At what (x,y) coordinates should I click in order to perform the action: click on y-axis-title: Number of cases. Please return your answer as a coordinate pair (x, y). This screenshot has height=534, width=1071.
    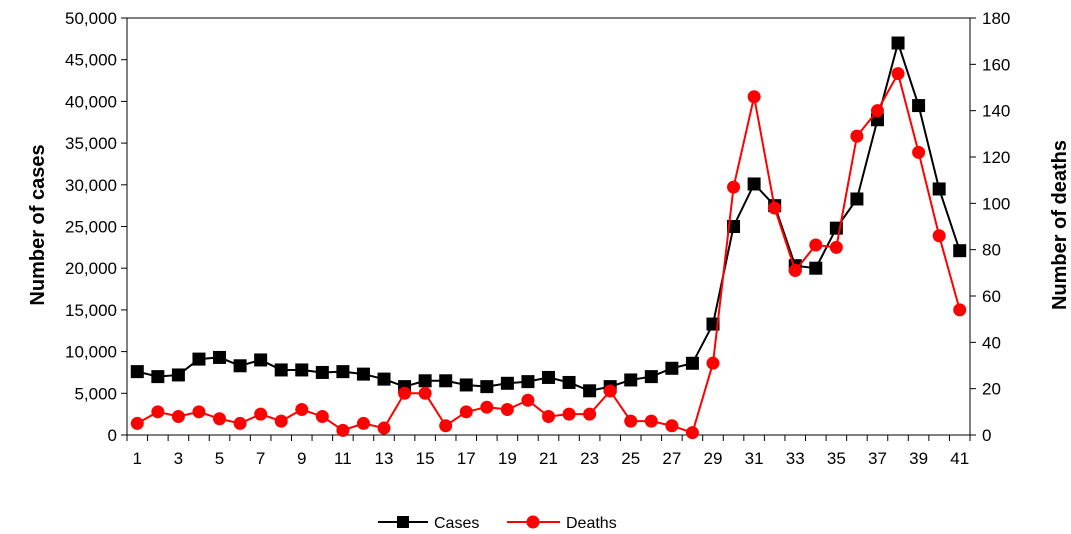
    Looking at the image, I should click on (38, 224).